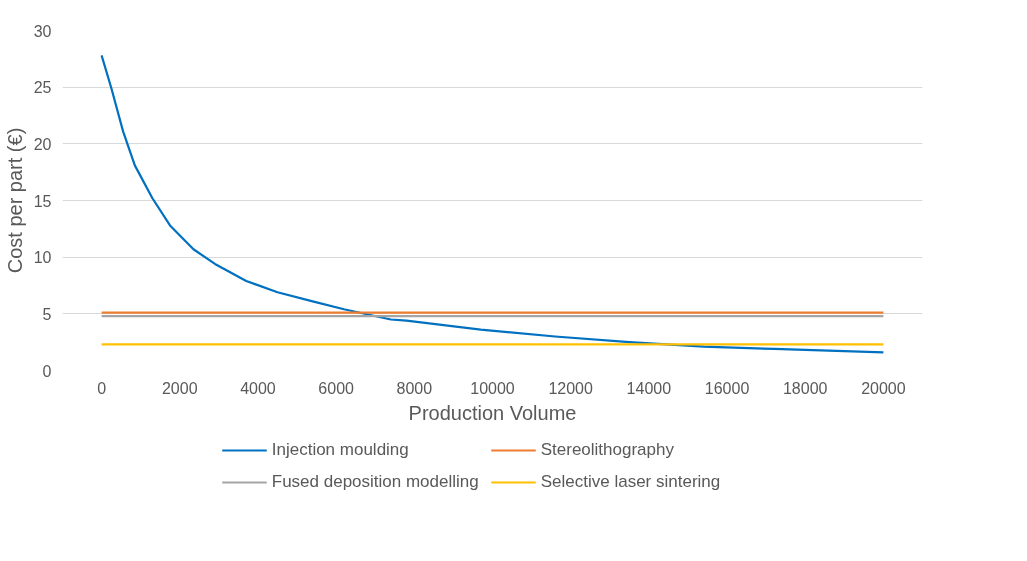 The image size is (1027, 561). What do you see at coordinates (492, 412) in the screenshot?
I see `x-axis-title: Production Volume` at bounding box center [492, 412].